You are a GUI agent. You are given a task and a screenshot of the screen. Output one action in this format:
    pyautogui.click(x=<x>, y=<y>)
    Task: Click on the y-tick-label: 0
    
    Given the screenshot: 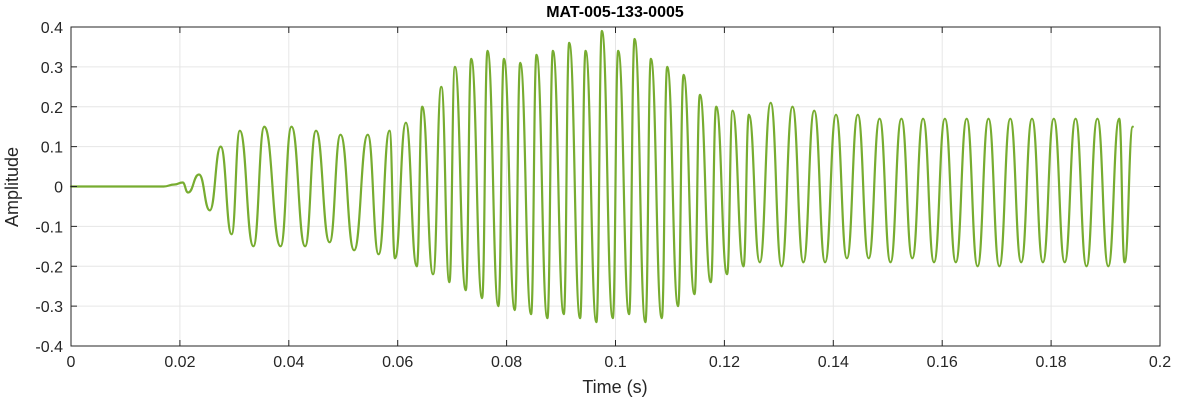 What is the action you would take?
    pyautogui.click(x=58, y=188)
    